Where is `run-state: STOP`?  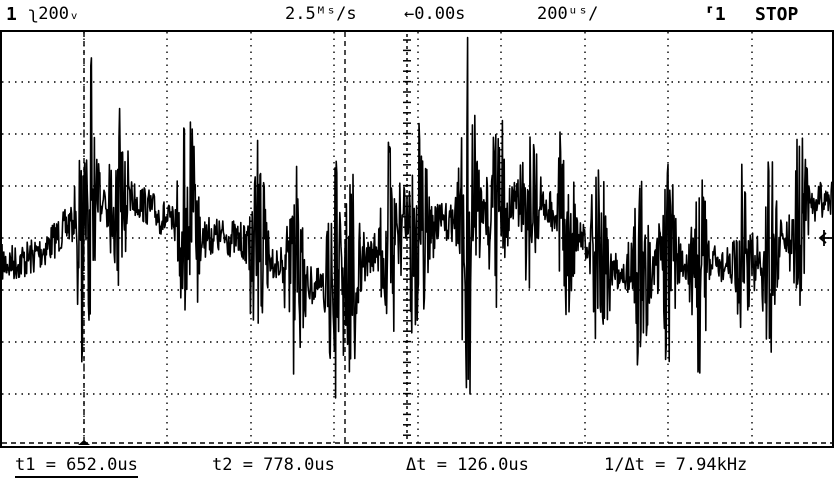 run-state: STOP is located at coordinates (777, 14).